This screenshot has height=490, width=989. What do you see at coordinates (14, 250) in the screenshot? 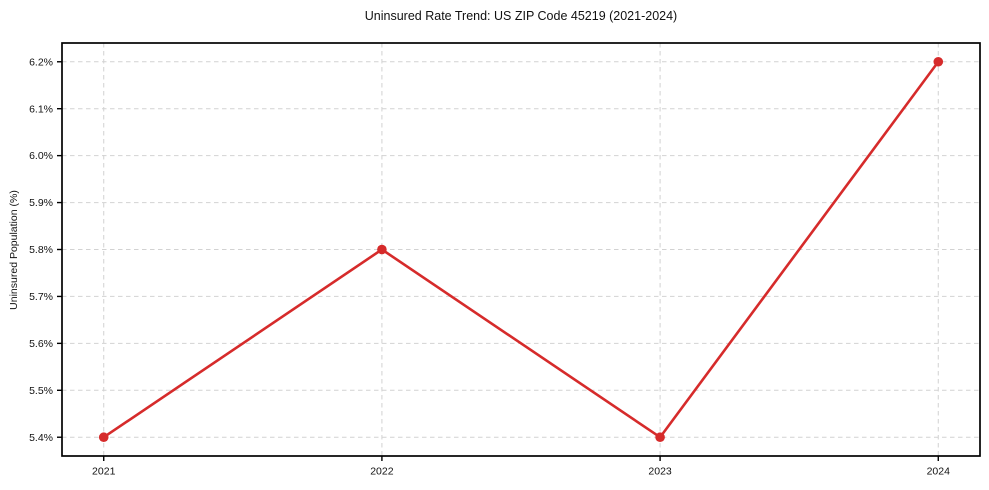
I see `y-axis-label: Uninsured Population (%)` at bounding box center [14, 250].